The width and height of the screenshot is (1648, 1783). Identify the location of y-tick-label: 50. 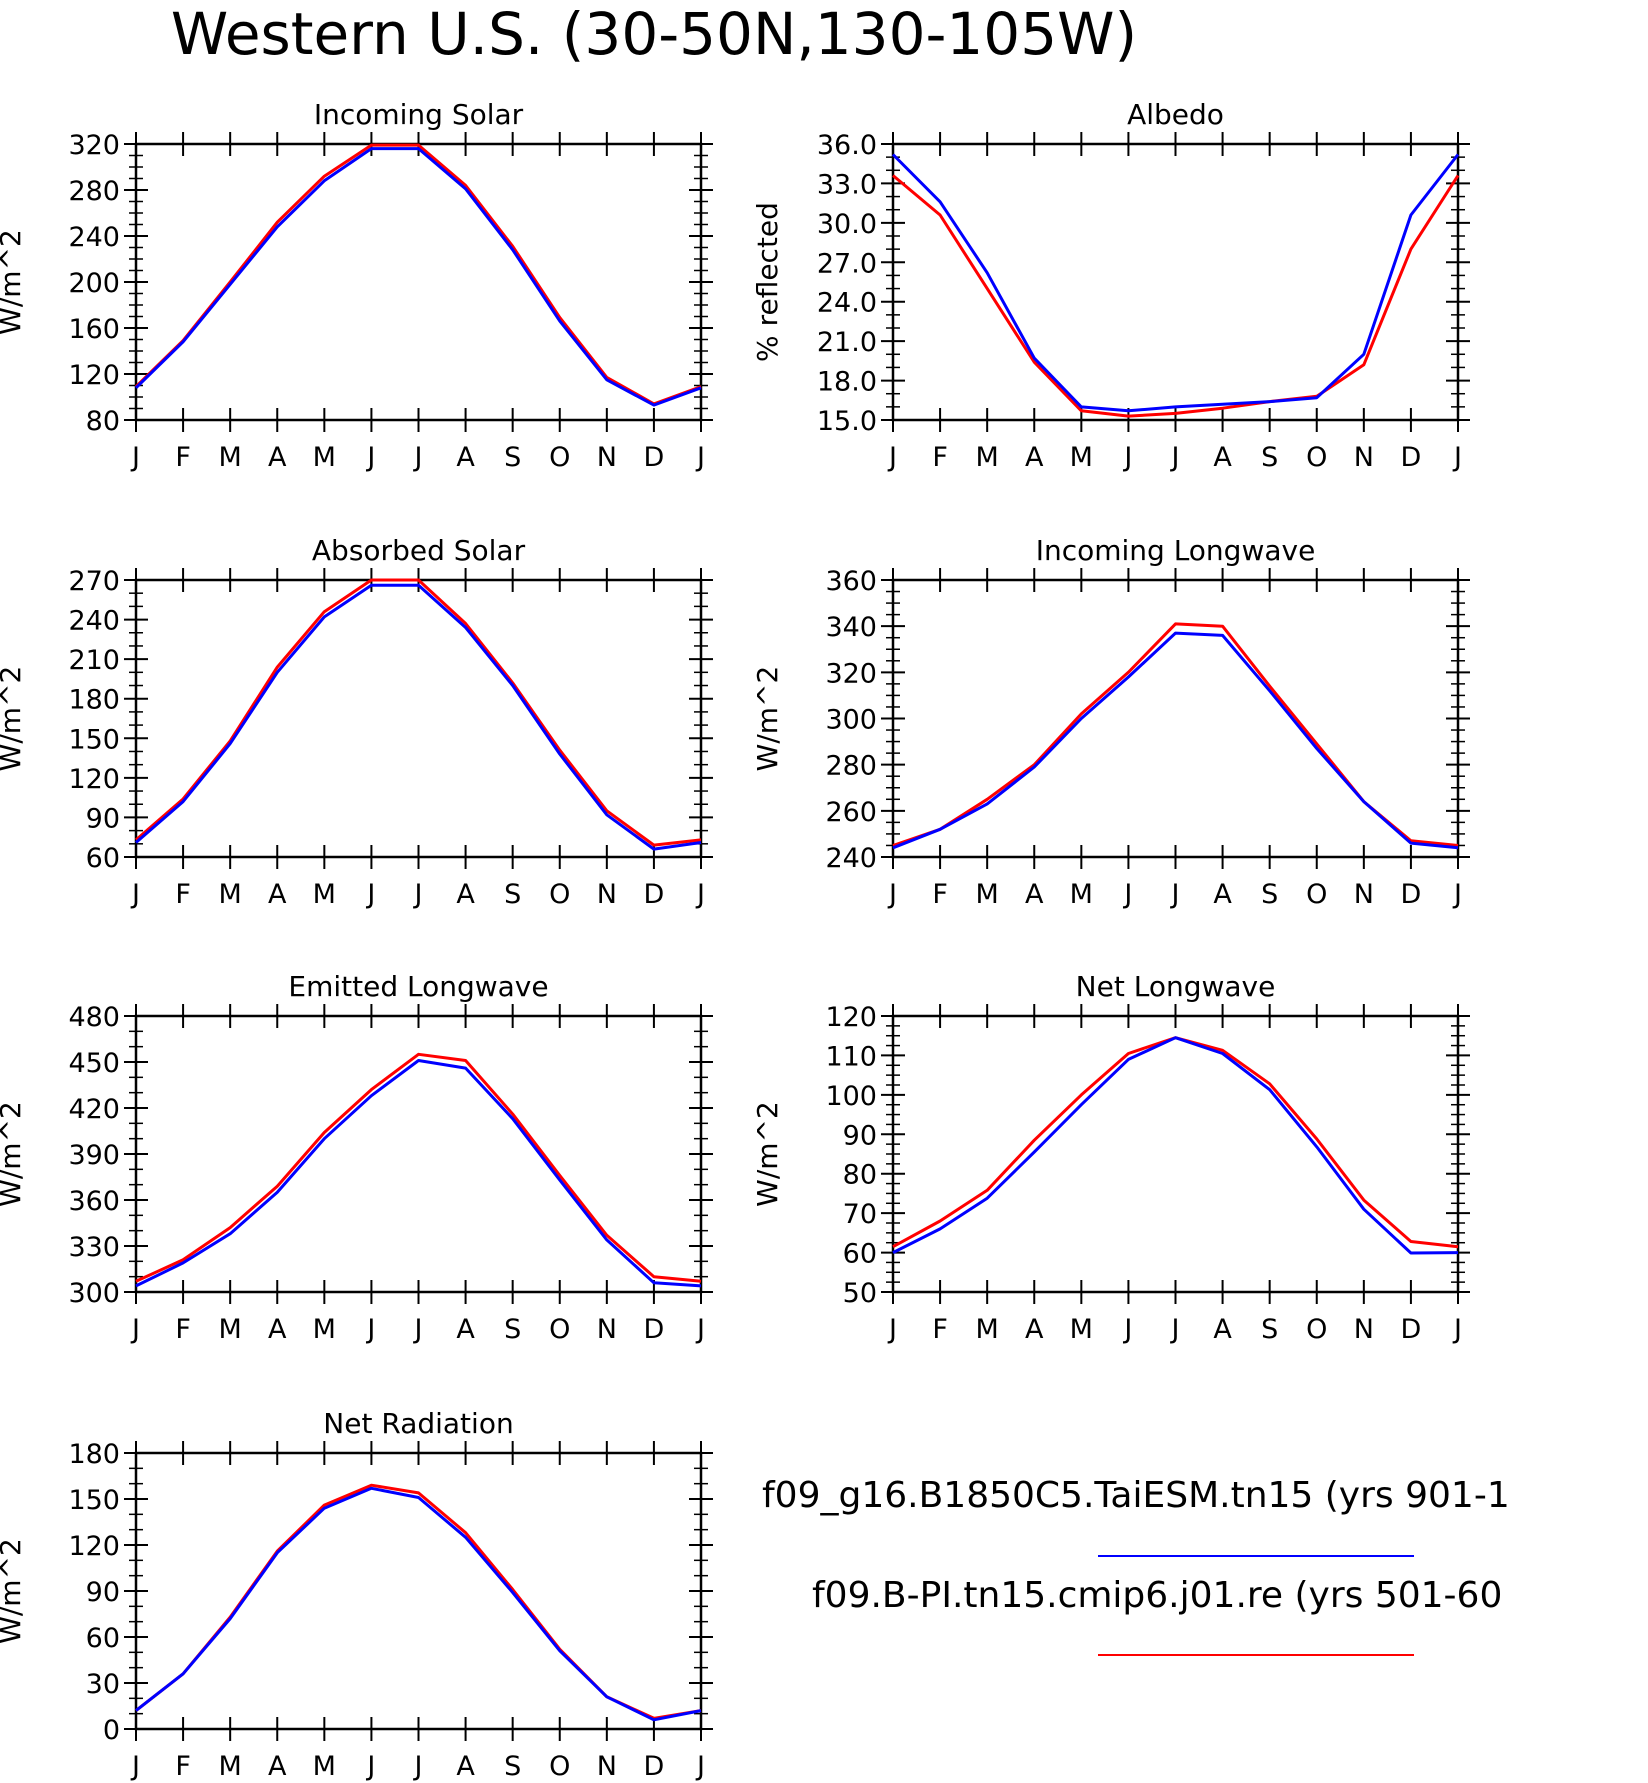
(860, 1293).